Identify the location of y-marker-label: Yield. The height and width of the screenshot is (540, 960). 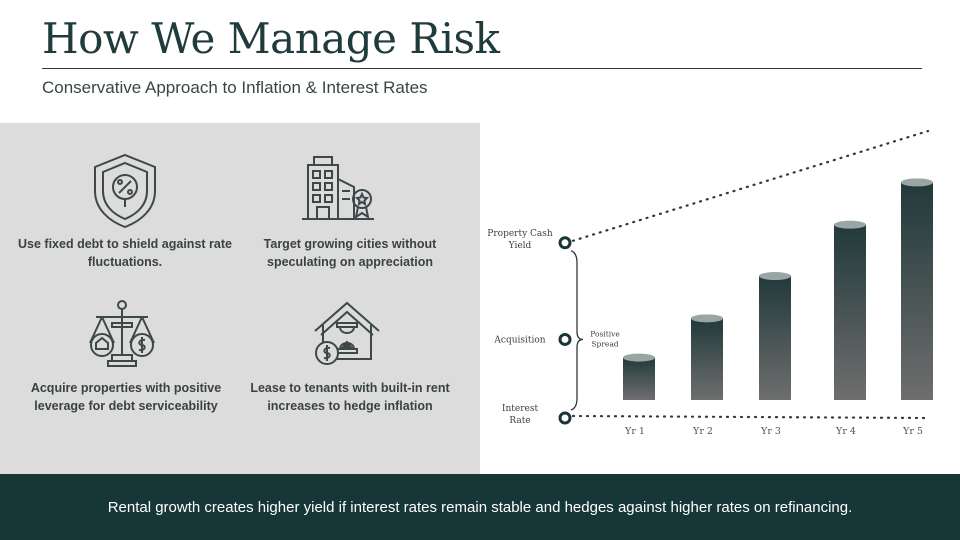
(520, 246).